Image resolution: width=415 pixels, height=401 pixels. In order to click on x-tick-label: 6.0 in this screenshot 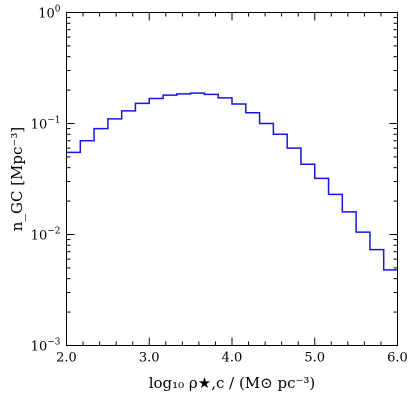, I will do `click(397, 358)`.